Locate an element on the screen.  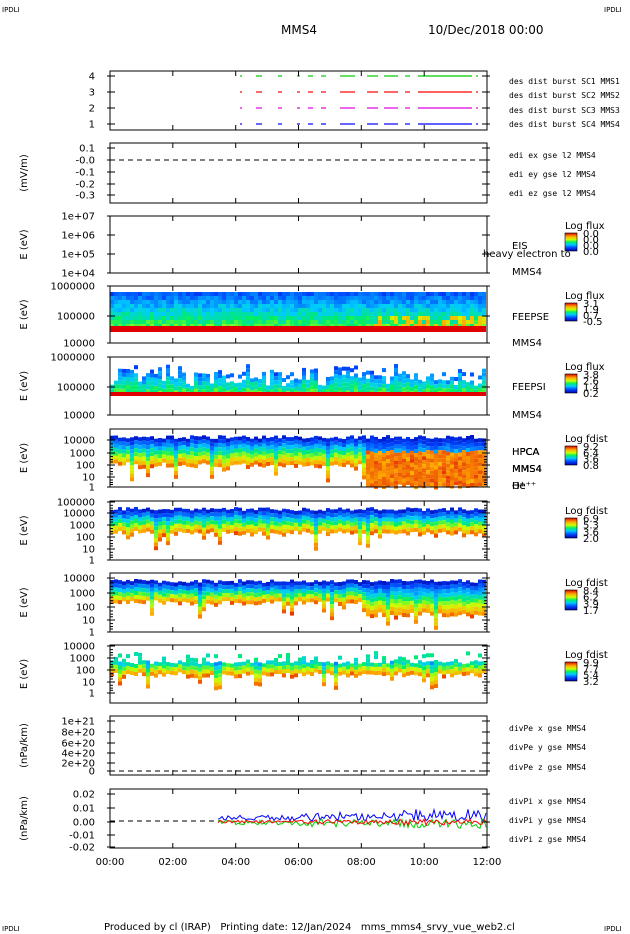
colorbar-tick-label: 0.0 is located at coordinates (591, 252).